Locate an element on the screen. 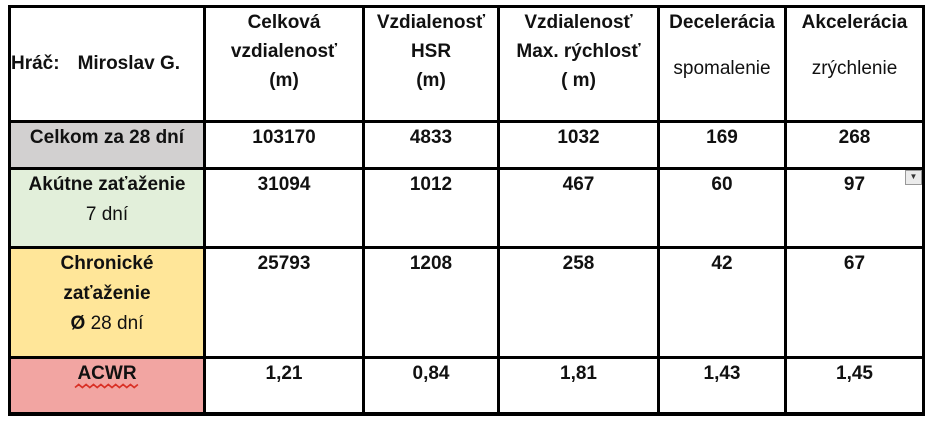 This screenshot has width=932, height=427. value-cell: 1032 is located at coordinates (578, 145).